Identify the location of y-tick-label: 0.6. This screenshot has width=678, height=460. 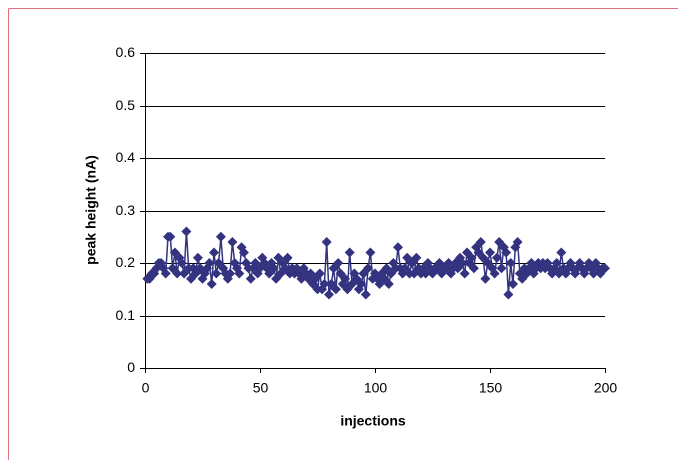
(126, 52).